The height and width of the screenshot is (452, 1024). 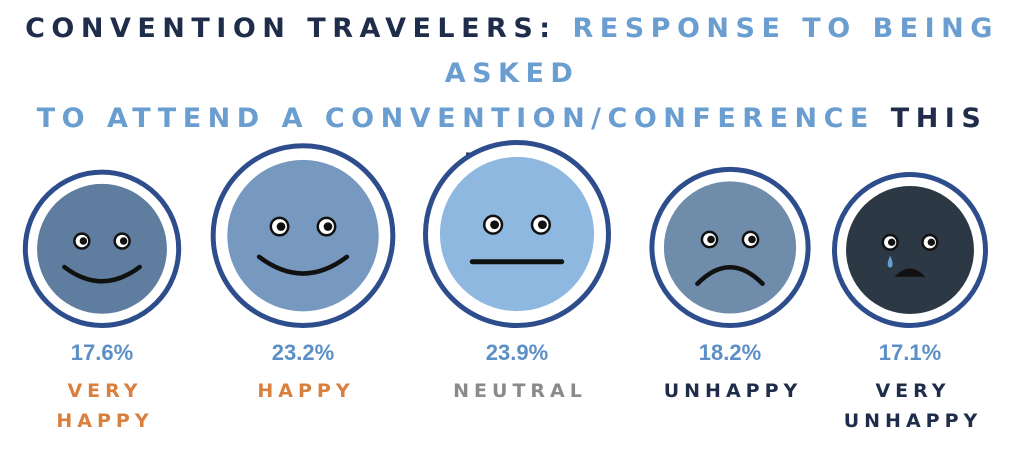 I want to click on value-label: 23.9%, so click(x=517, y=352).